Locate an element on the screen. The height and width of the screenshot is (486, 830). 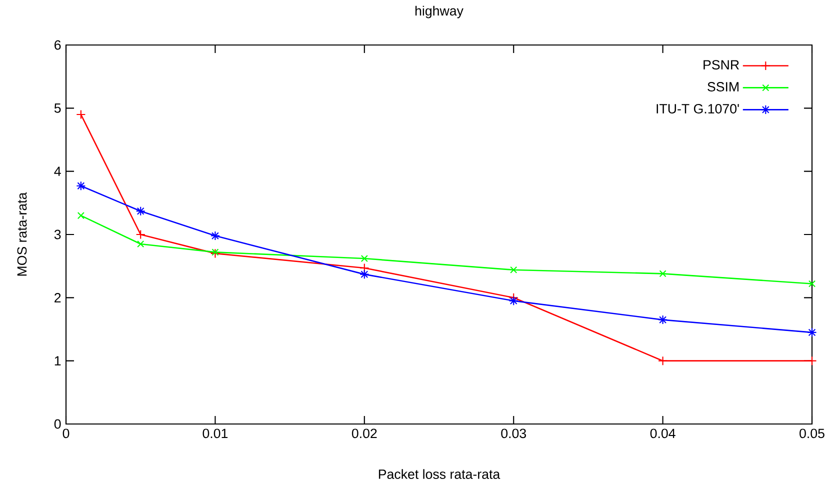
y-tick-label: 4 is located at coordinates (57, 171).